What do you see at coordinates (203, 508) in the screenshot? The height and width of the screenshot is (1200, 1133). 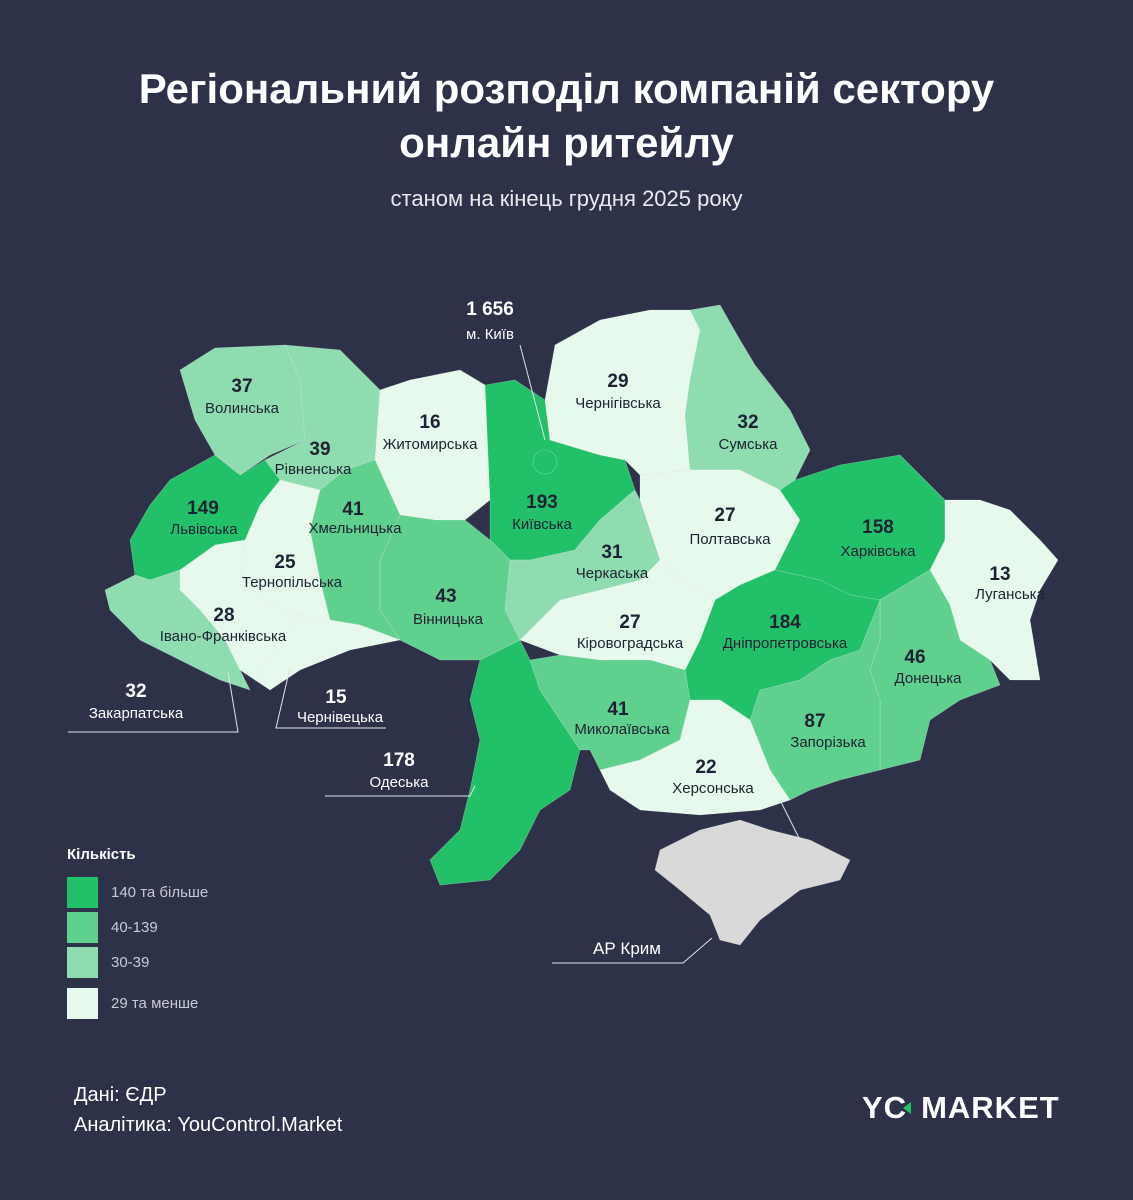 I see `value-lvivska: 149` at bounding box center [203, 508].